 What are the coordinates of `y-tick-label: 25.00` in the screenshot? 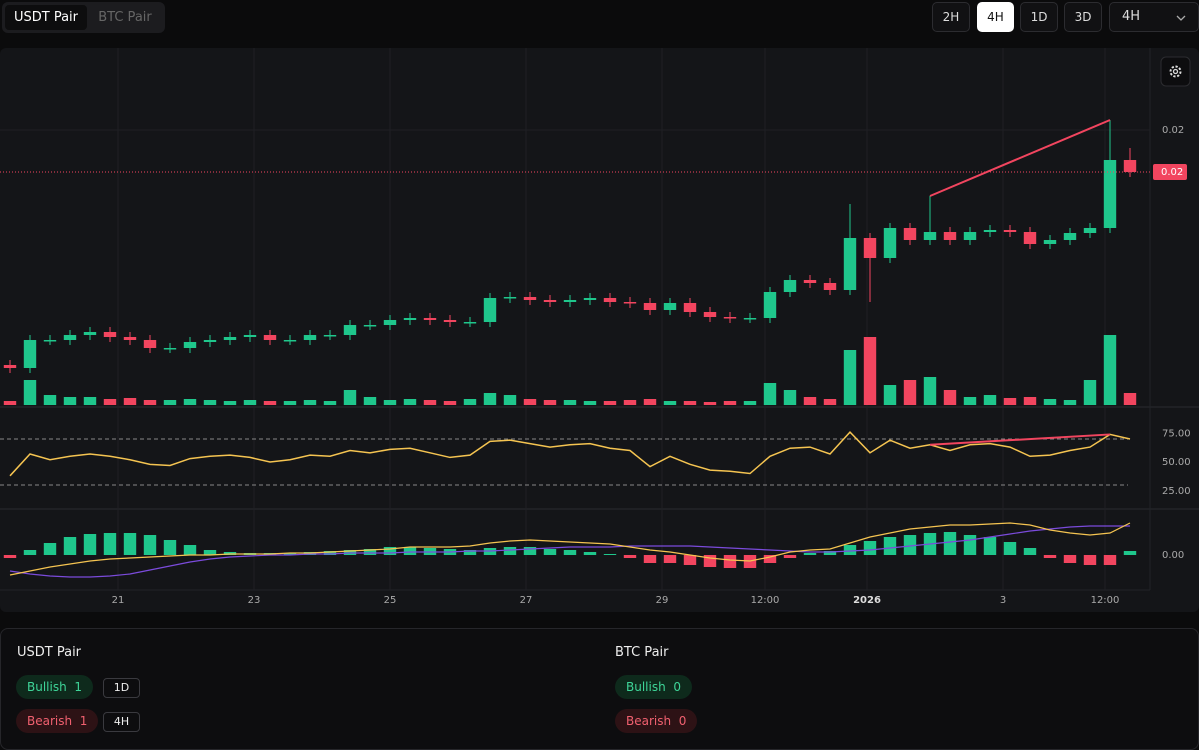 It's located at (1176, 491).